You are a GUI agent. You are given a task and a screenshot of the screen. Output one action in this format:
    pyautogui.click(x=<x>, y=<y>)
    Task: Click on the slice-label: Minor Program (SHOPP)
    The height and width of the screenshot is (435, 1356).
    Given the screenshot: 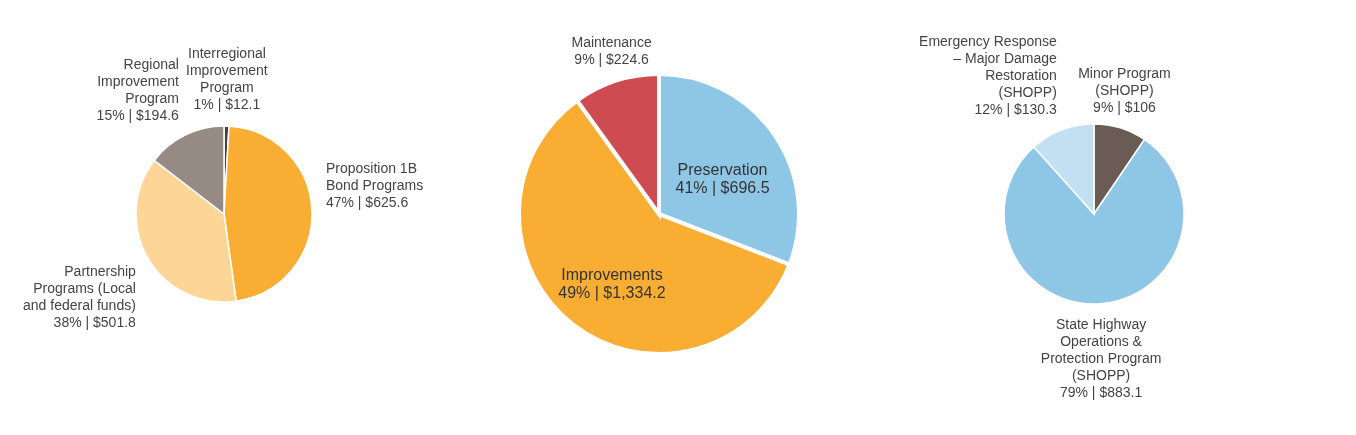 What is the action you would take?
    pyautogui.click(x=1124, y=81)
    